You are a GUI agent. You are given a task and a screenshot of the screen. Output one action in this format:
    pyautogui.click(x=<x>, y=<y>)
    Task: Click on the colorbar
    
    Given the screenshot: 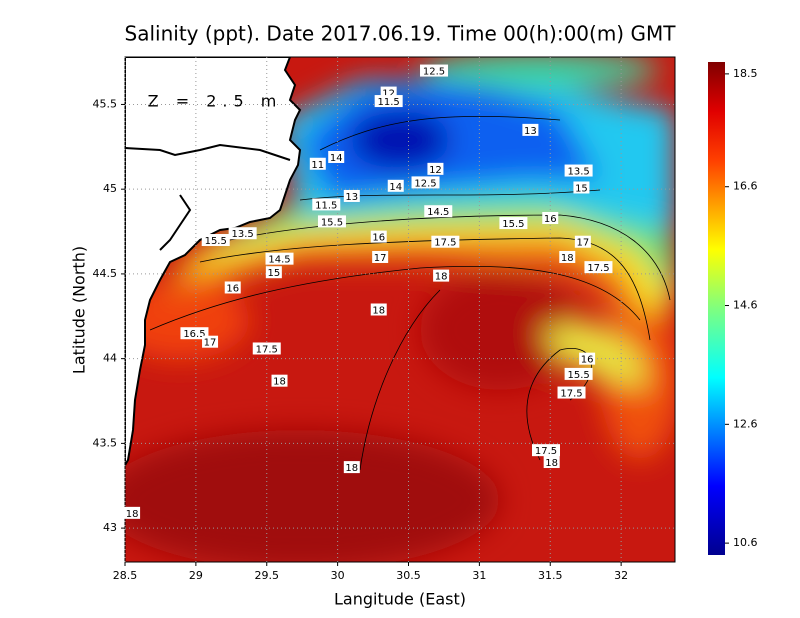 What is the action you would take?
    pyautogui.click(x=716, y=308)
    